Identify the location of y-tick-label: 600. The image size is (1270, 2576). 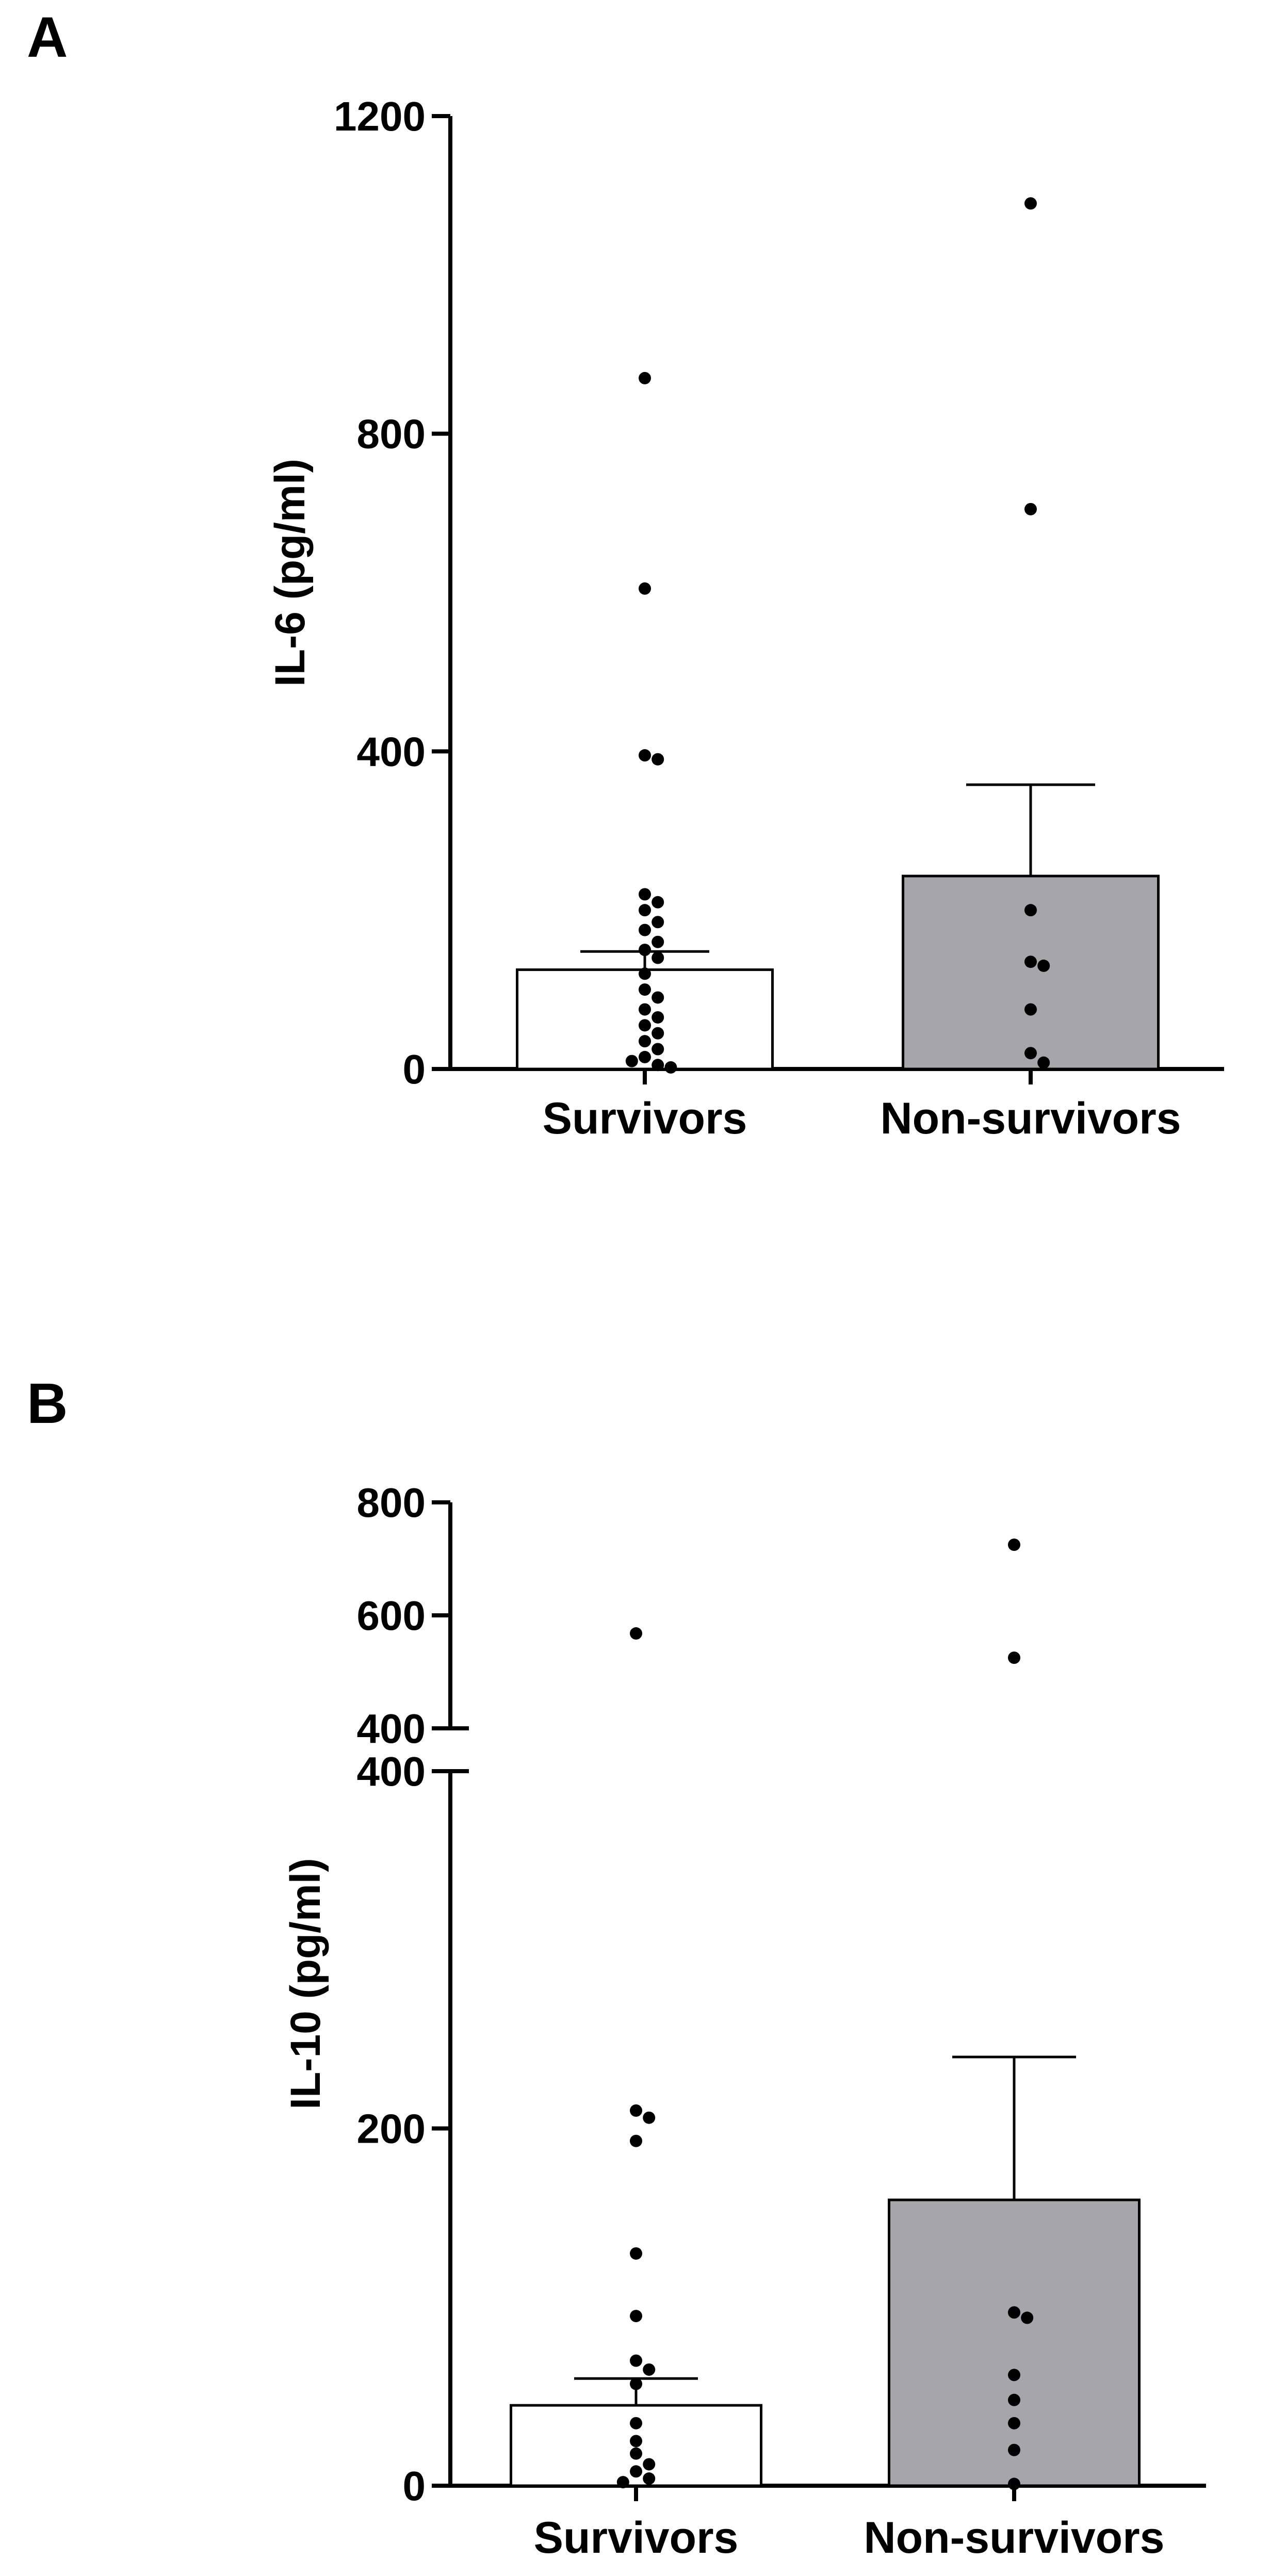
(391, 1616).